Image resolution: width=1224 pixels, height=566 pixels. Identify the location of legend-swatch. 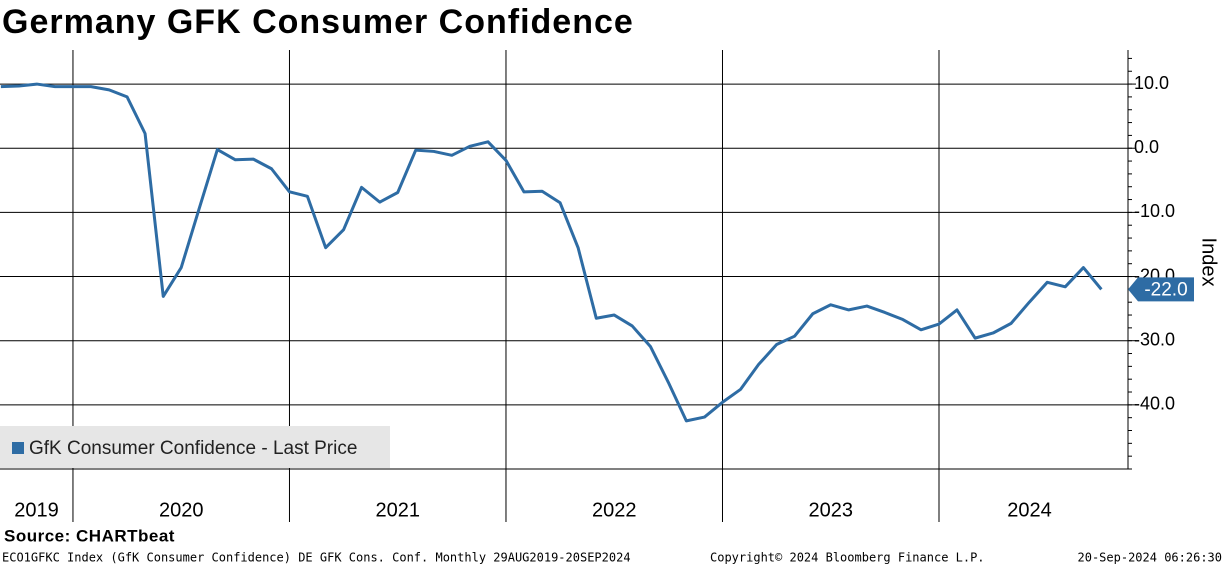
(18, 448).